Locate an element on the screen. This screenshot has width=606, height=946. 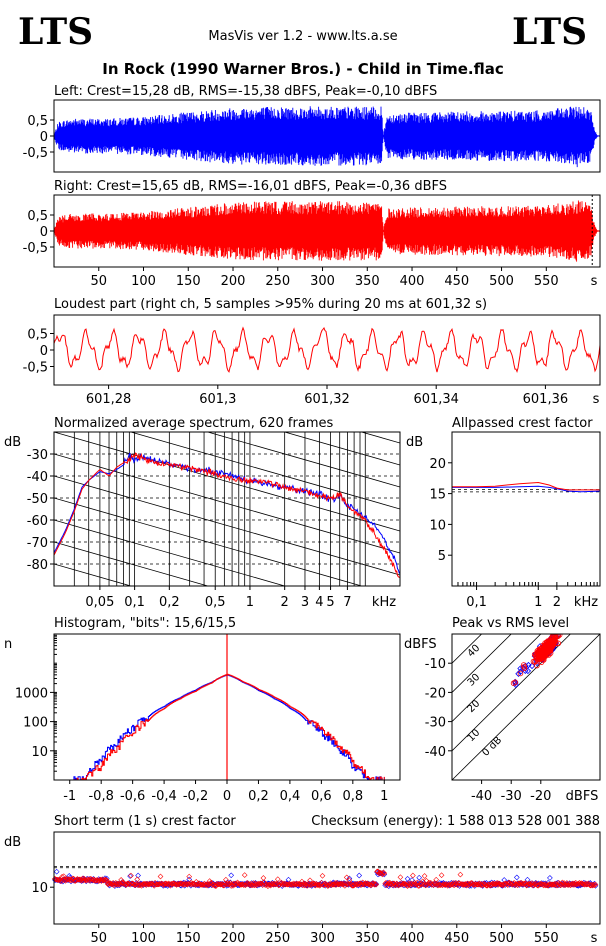
x-tick-label: 100 is located at coordinates (143, 938).